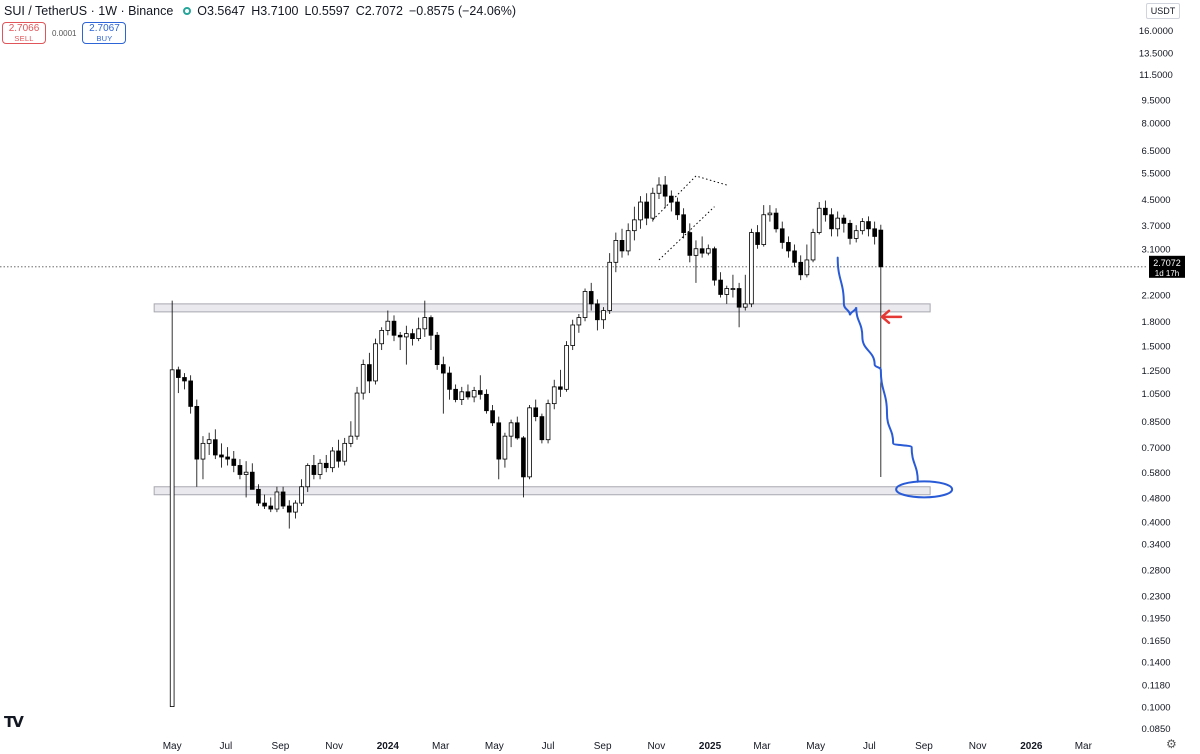  I want to click on tradingview-logo-icon: TV, so click(14, 722).